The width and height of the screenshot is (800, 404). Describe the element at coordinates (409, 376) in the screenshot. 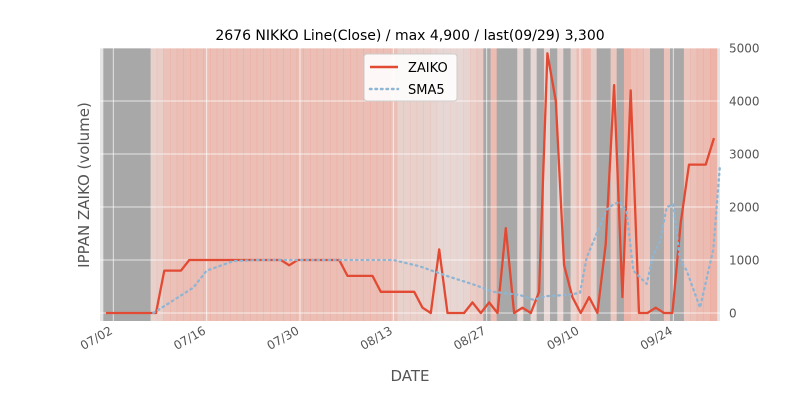

I see `x-axis-label: DATE` at that location.